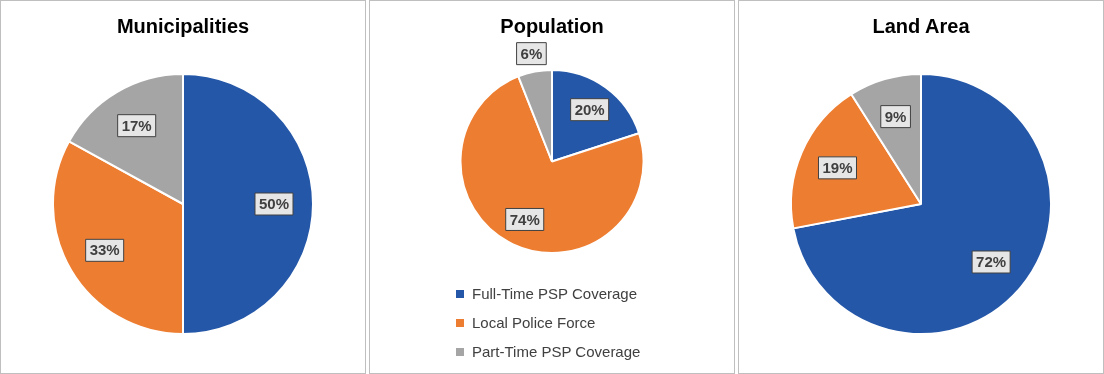 This screenshot has height=374, width=1104. Describe the element at coordinates (991, 262) in the screenshot. I see `data-label: 72%` at that location.